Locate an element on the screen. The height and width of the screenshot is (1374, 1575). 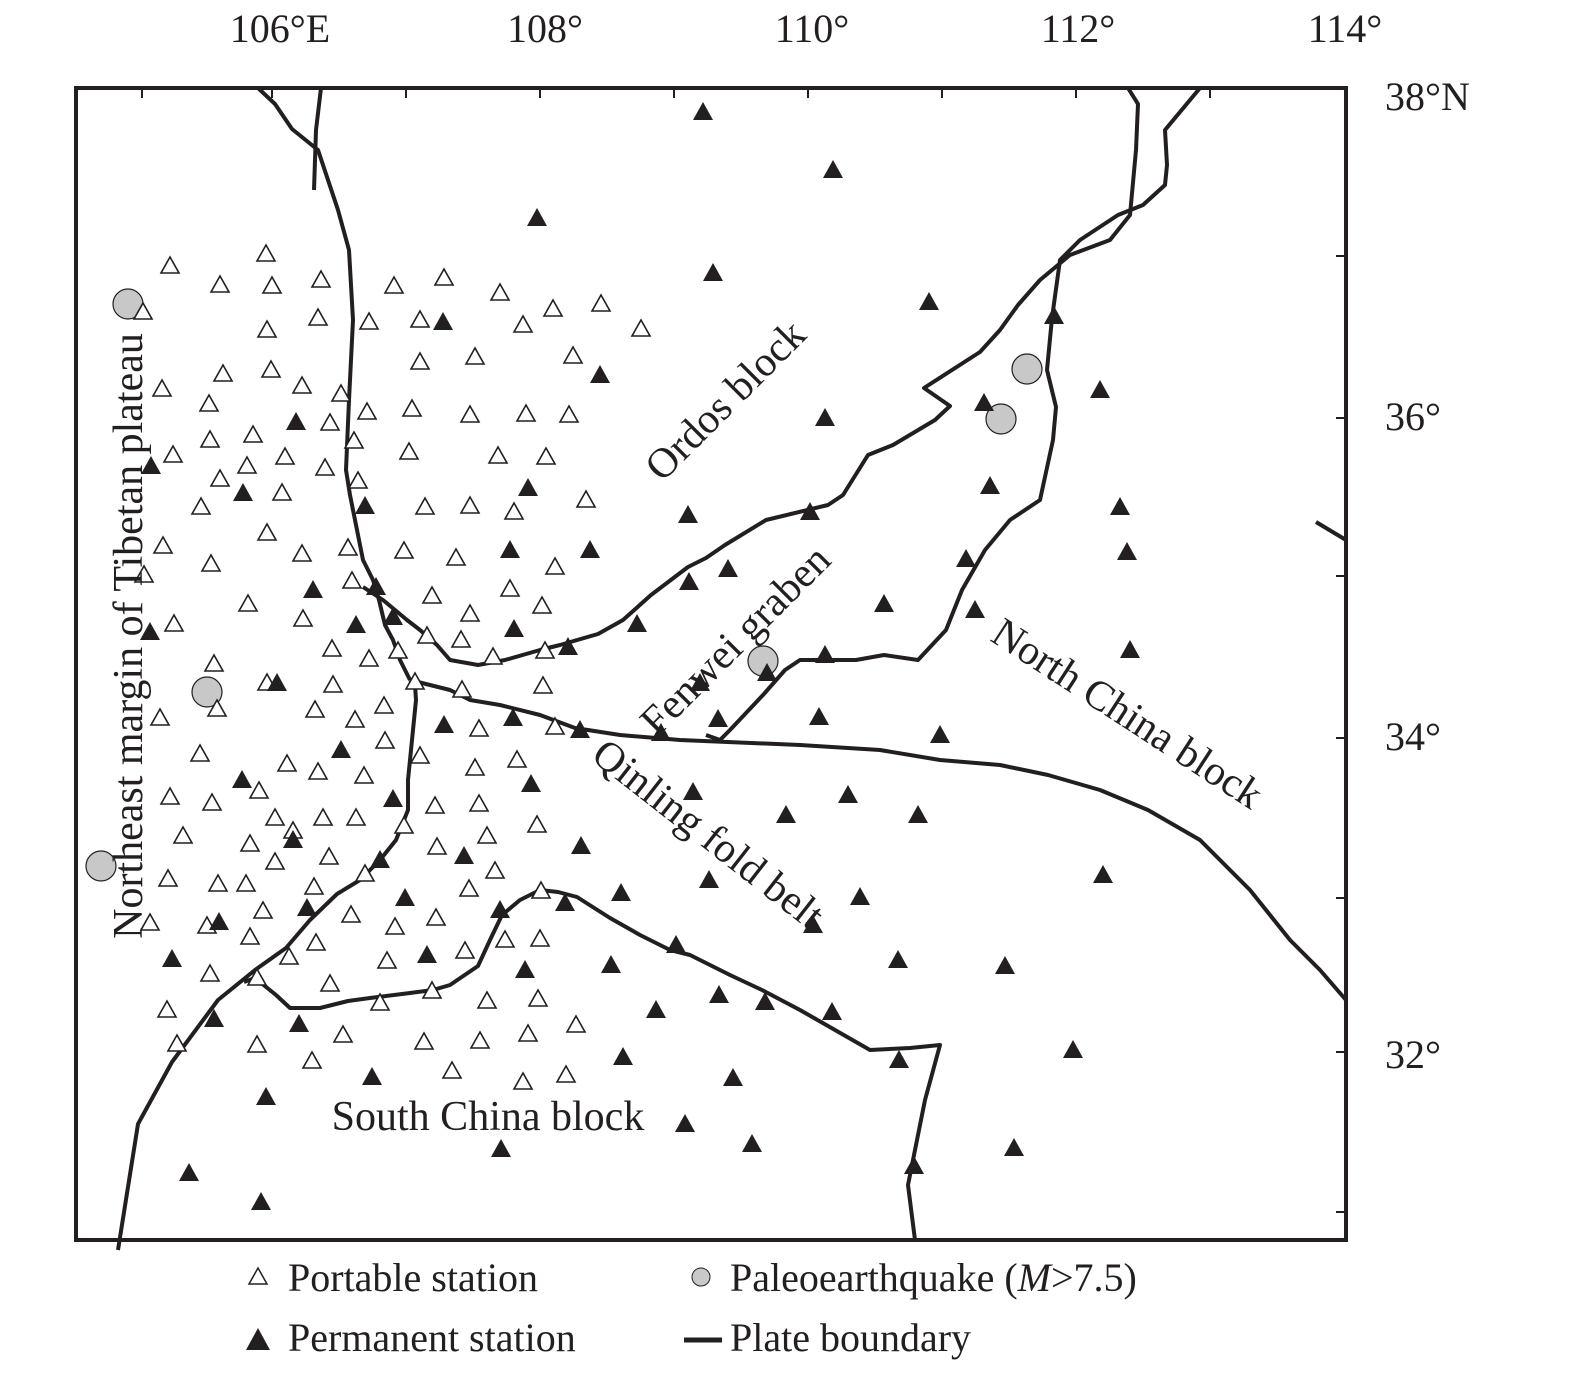
region-label: Fenwei graben is located at coordinates (736, 641).